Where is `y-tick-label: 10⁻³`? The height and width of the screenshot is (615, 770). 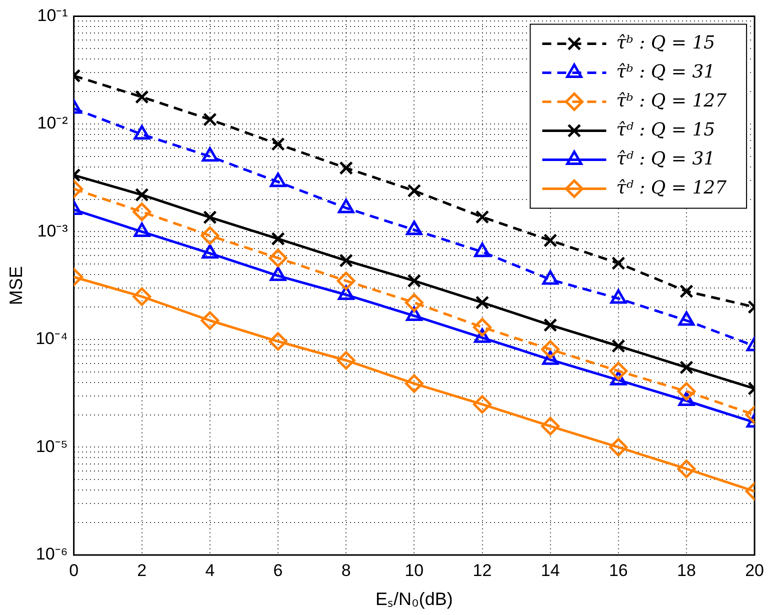
y-tick-label: 10⁻³ is located at coordinates (52, 230).